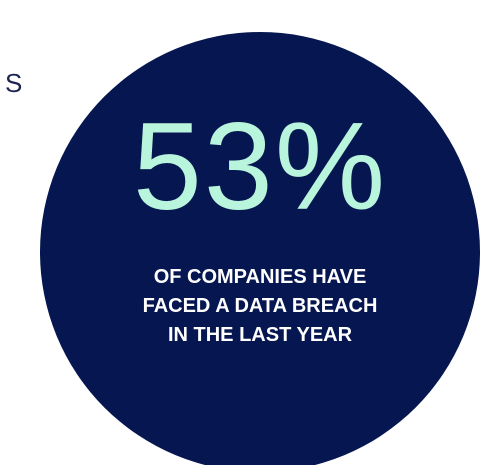 This screenshot has height=465, width=483. I want to click on cropped-heading-fragment: S, so click(14, 83).